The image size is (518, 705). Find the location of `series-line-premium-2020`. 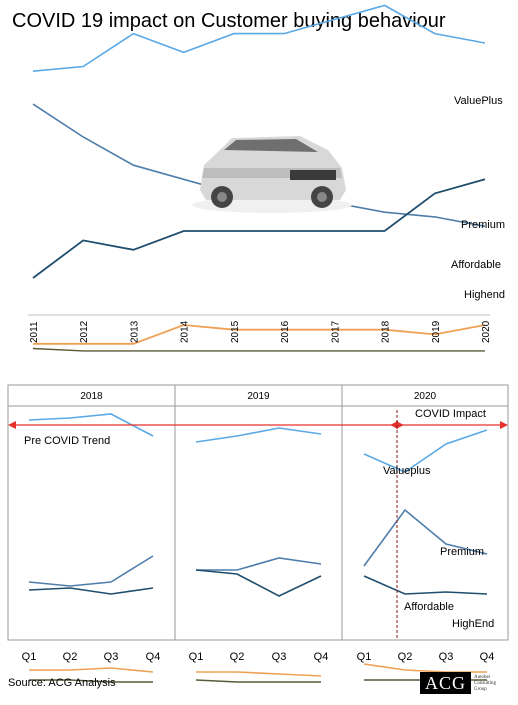

series-line-premium-2020 is located at coordinates (425, 537).